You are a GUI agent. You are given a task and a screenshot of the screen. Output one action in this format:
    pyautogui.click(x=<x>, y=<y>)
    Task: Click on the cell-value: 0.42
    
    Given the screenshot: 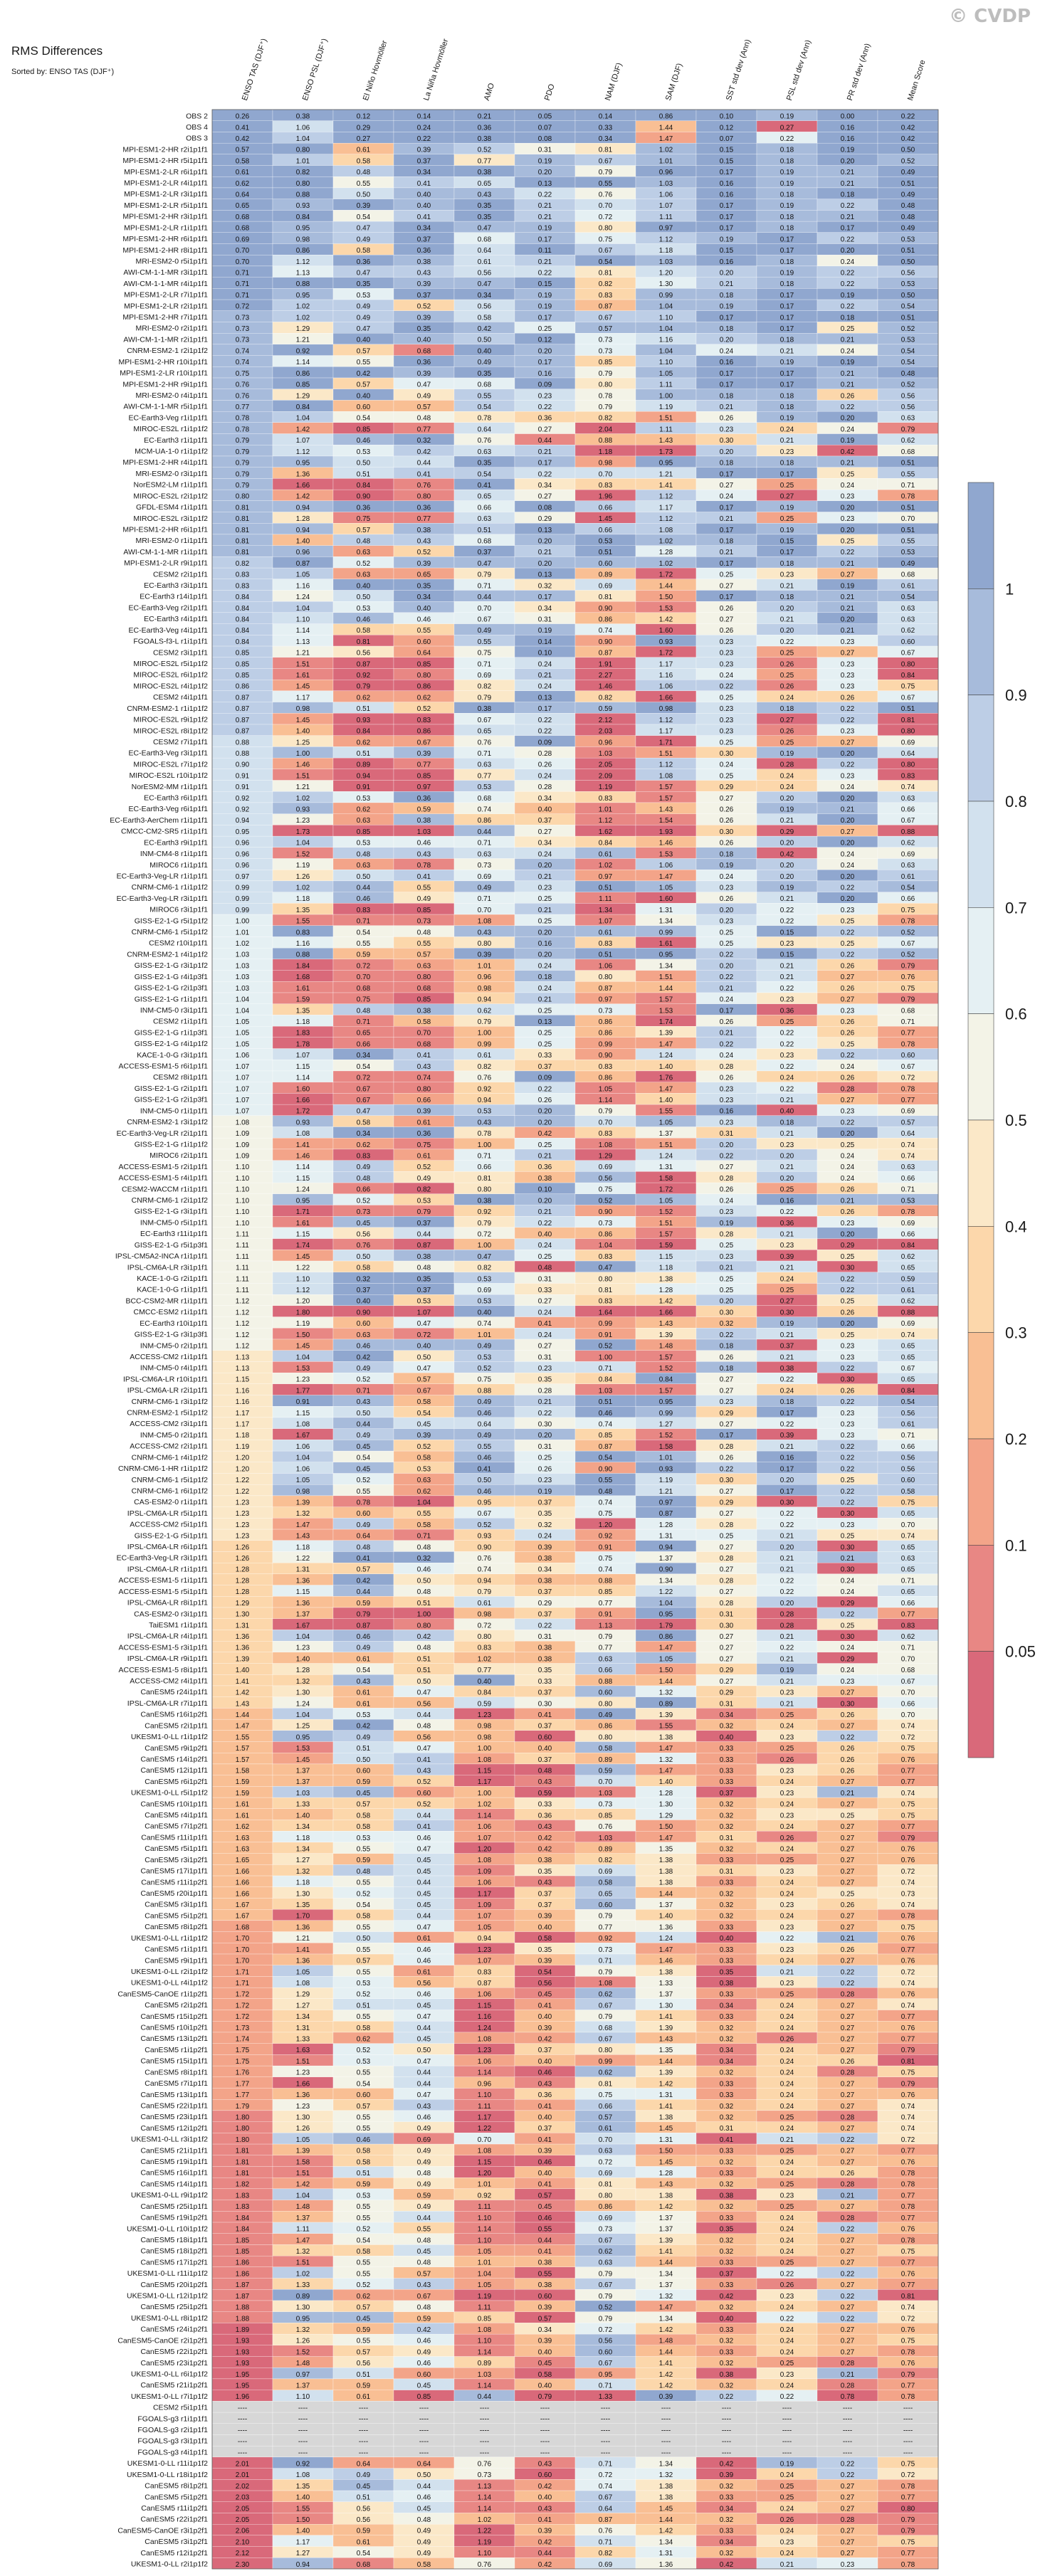 What is the action you would take?
    pyautogui.click(x=787, y=854)
    